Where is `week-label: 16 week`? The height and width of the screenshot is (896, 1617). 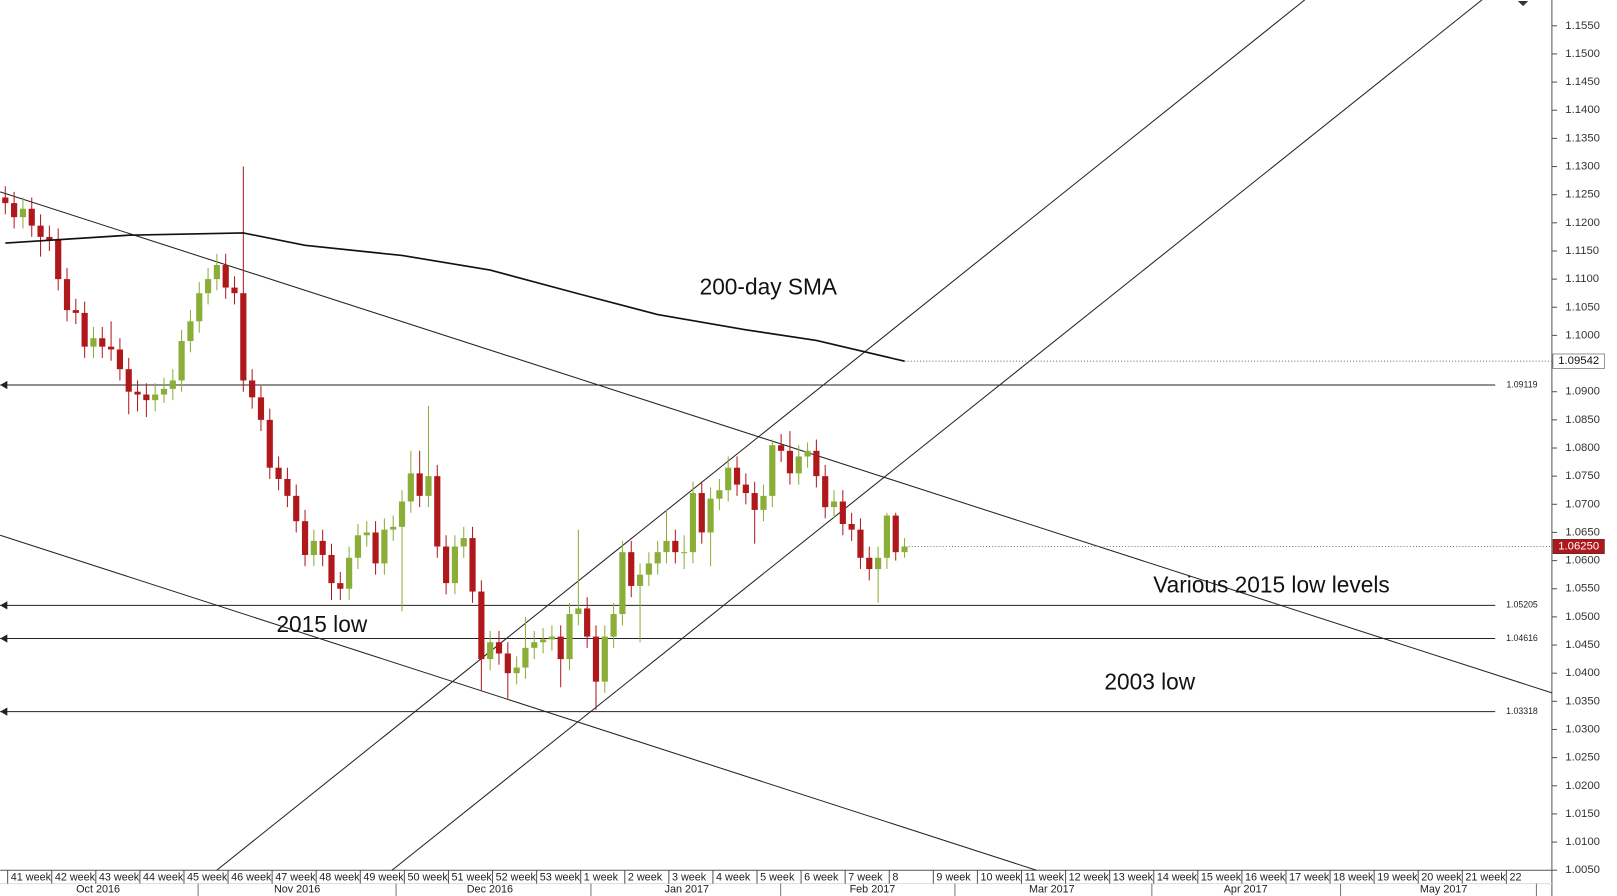
week-label: 16 week is located at coordinates (1265, 877).